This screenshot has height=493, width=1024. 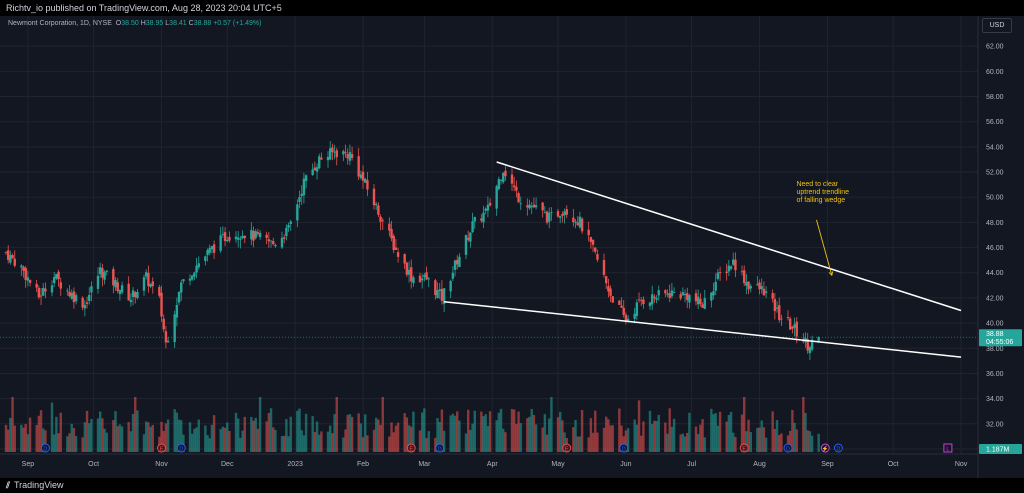 I want to click on annotation-text: uptrend trendline, so click(x=822, y=192).